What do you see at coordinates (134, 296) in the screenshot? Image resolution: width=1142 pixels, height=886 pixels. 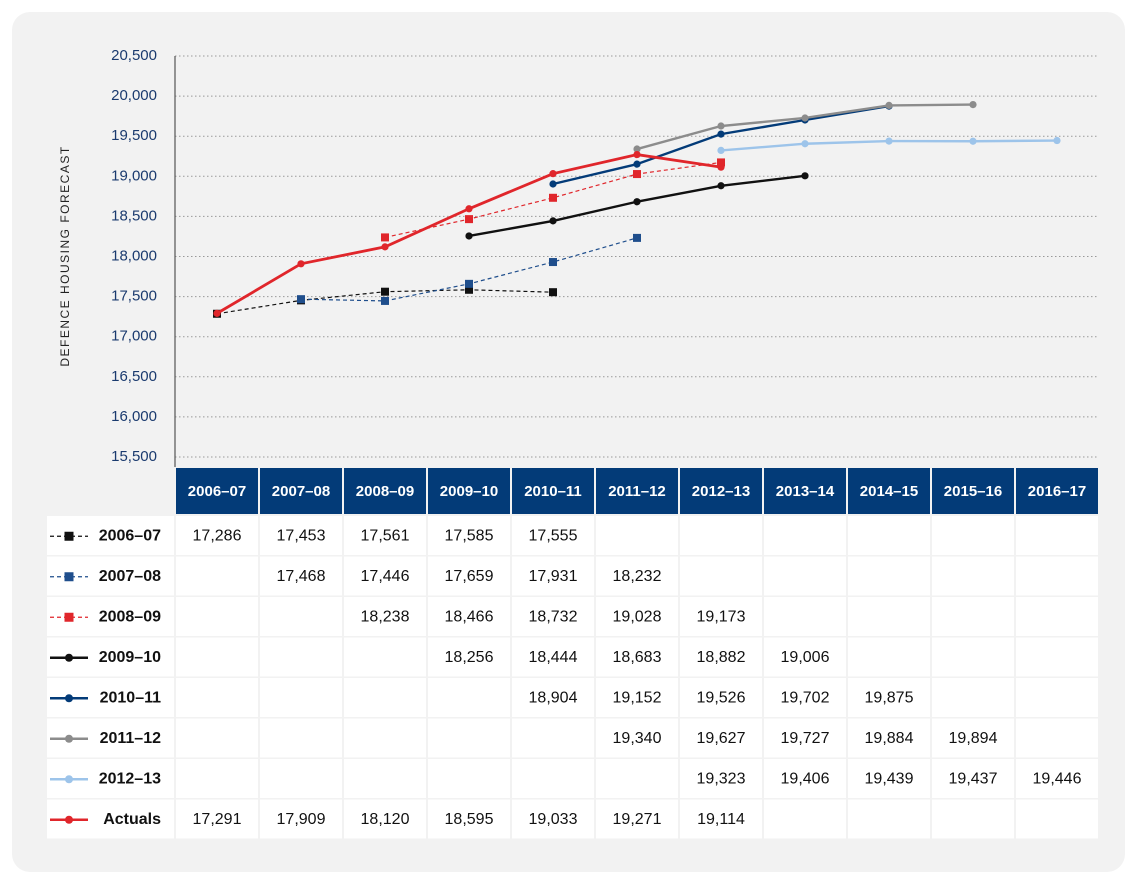 I see `y-tick-label: 17,500` at bounding box center [134, 296].